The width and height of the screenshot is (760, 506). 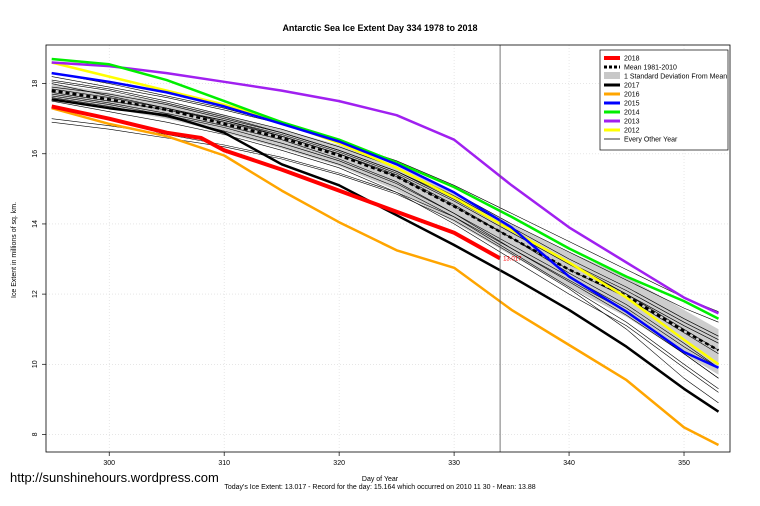 I want to click on x-tick-label: 300, so click(x=109, y=463).